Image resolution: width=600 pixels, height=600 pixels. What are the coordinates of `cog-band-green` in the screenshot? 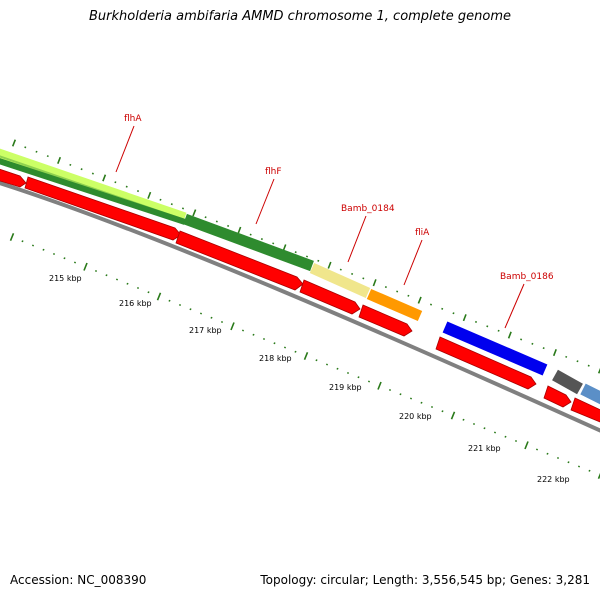 It's located at (248, 242).